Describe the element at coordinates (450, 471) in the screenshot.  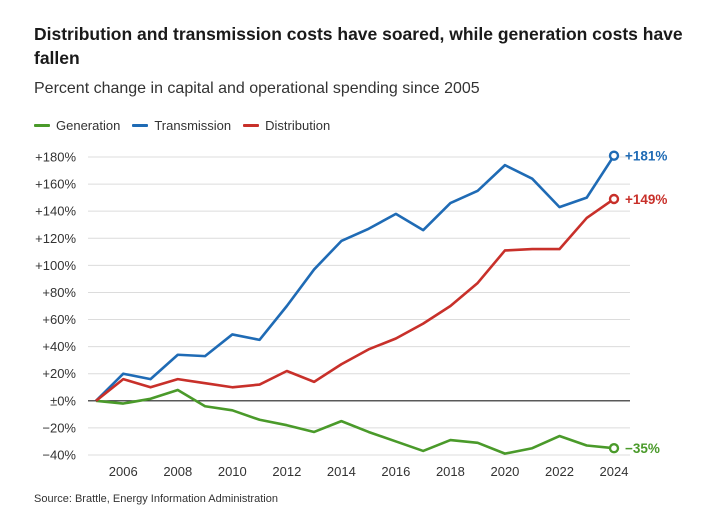
I see `x-tick-label: 2018` at that location.